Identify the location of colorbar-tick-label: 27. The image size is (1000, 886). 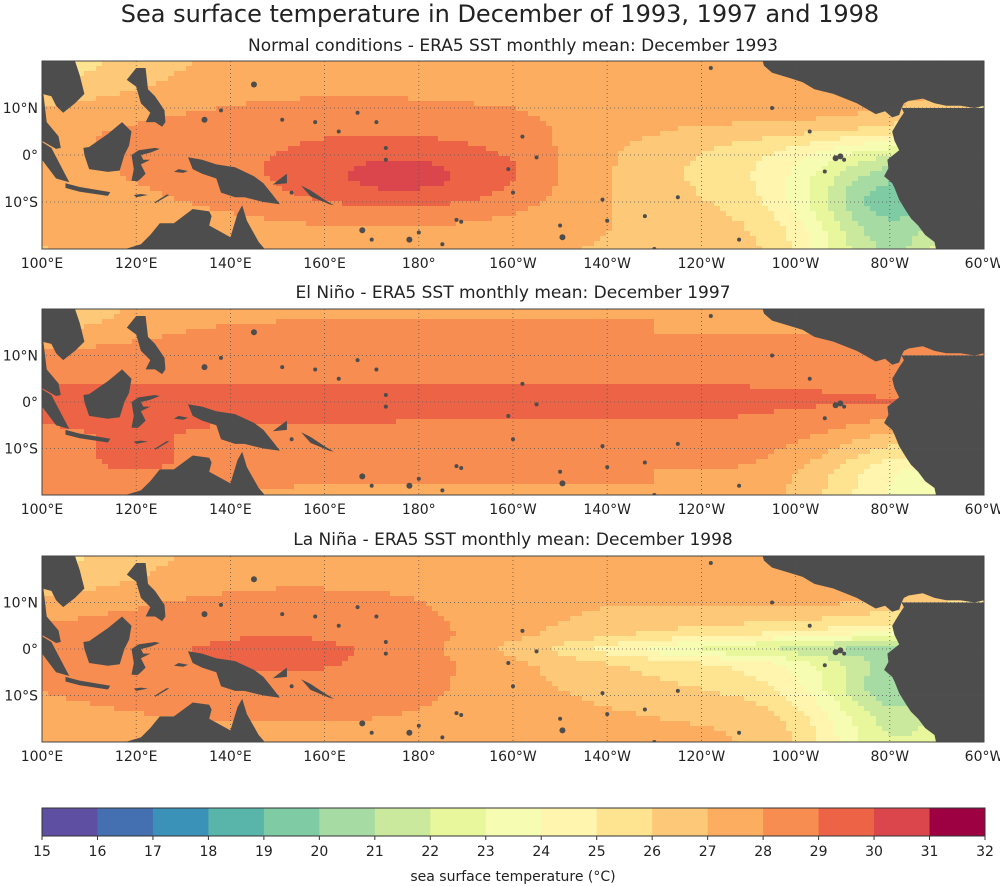
(708, 852).